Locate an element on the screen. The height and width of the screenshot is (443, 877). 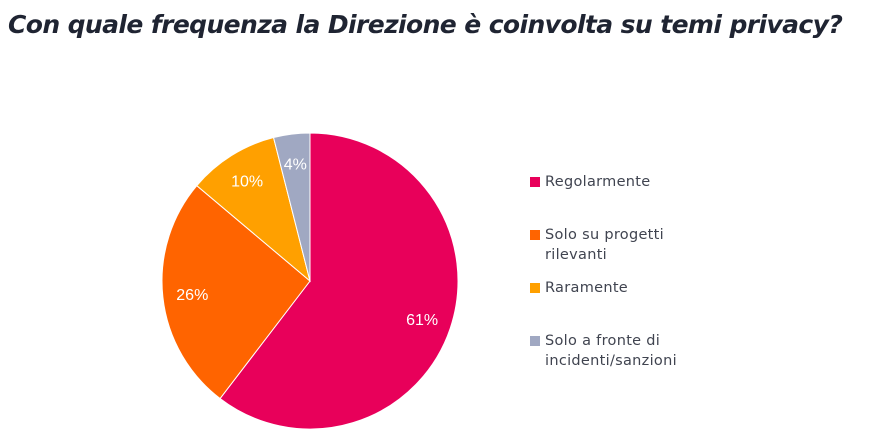
legend-item: Raramente is located at coordinates (630, 288).